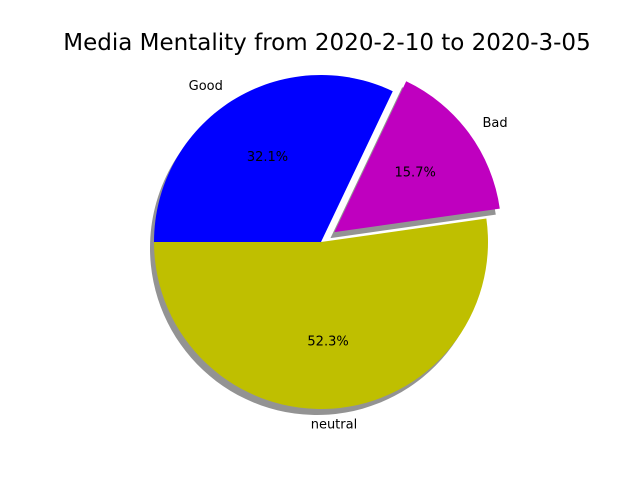 The height and width of the screenshot is (480, 640). I want to click on slice-good, so click(273, 158).